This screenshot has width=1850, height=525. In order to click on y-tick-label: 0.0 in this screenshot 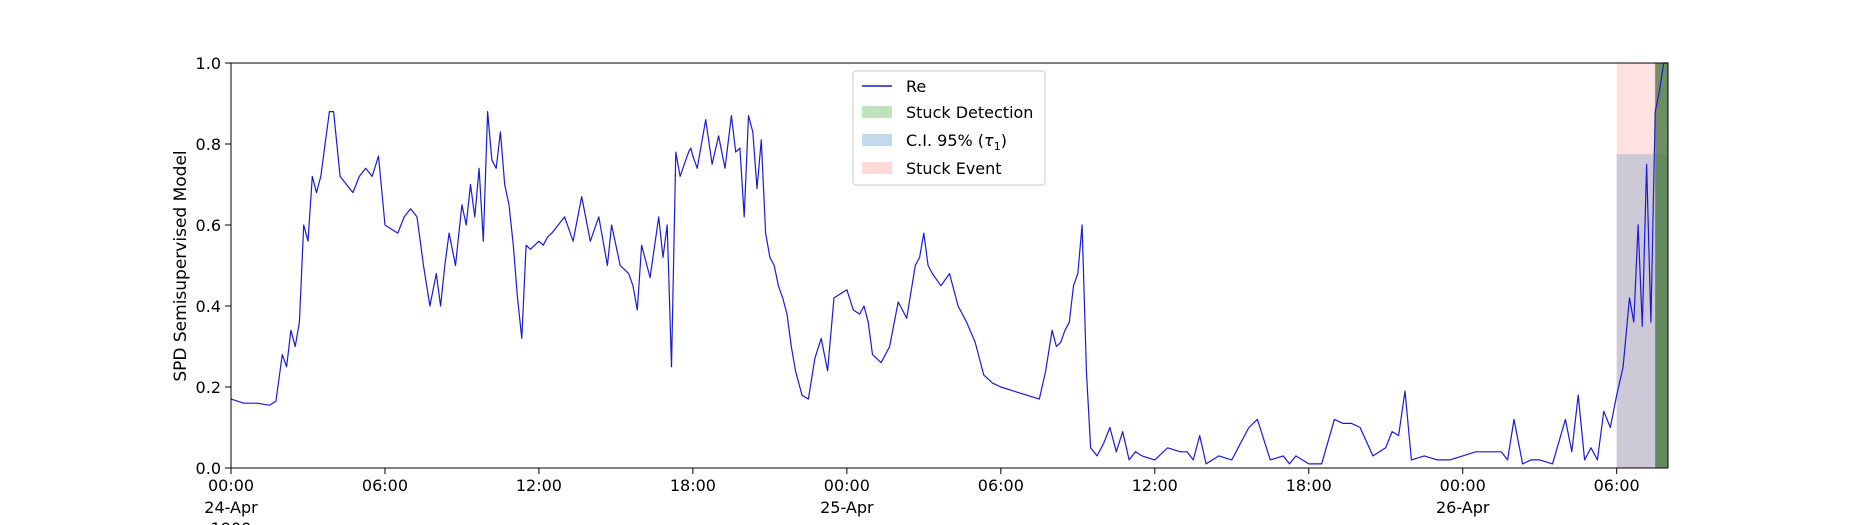, I will do `click(208, 468)`.